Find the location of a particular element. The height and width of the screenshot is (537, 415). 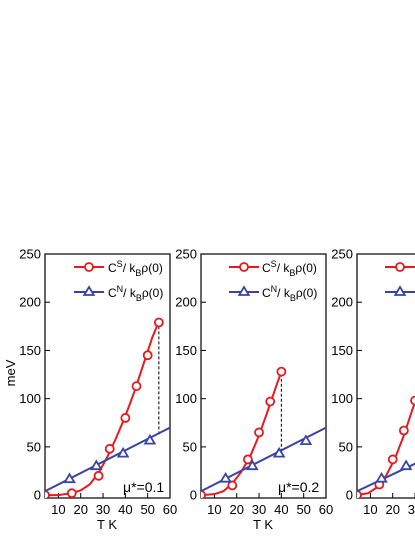

mu-annotation: μ*=0.1 is located at coordinates (143, 487).